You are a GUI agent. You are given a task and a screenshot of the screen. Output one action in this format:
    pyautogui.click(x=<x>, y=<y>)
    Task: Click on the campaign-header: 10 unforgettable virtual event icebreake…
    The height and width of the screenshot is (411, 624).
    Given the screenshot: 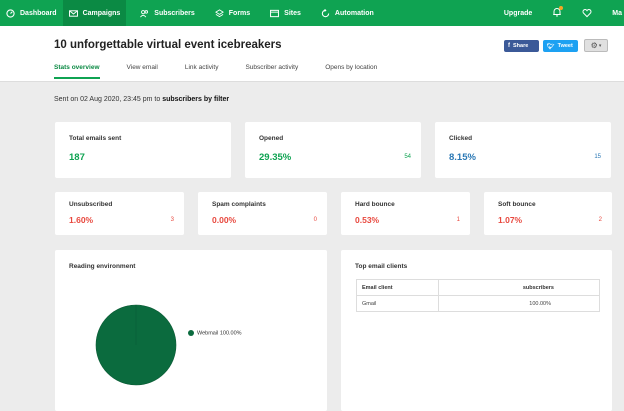 What is the action you would take?
    pyautogui.click(x=312, y=54)
    